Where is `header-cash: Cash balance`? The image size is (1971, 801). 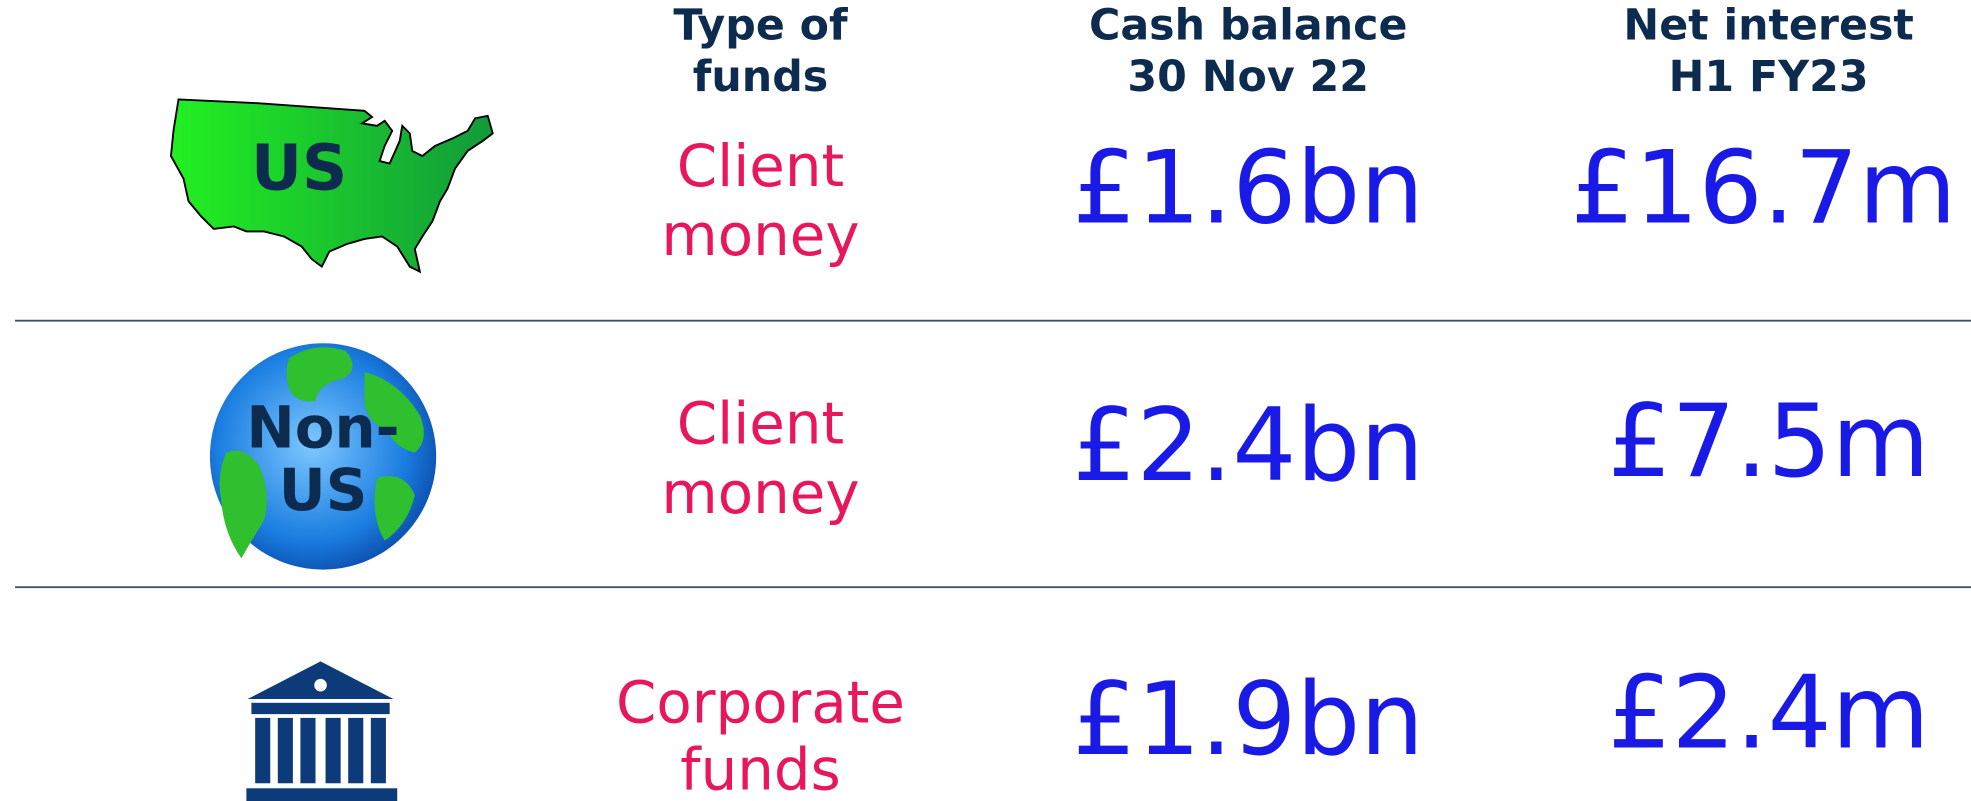
header-cash: Cash balance is located at coordinates (1248, 25).